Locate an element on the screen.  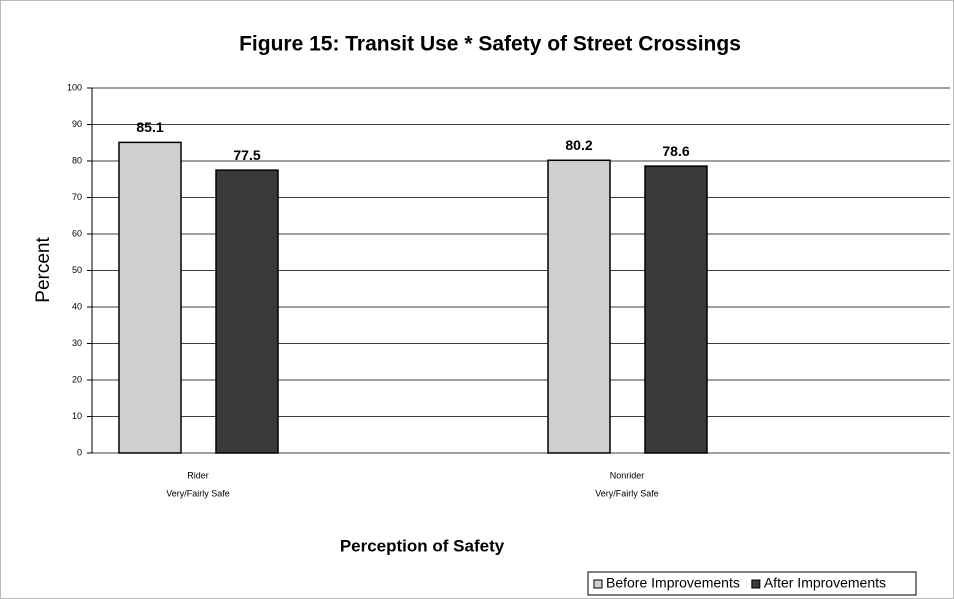
data-label: 85.1 is located at coordinates (149, 127).